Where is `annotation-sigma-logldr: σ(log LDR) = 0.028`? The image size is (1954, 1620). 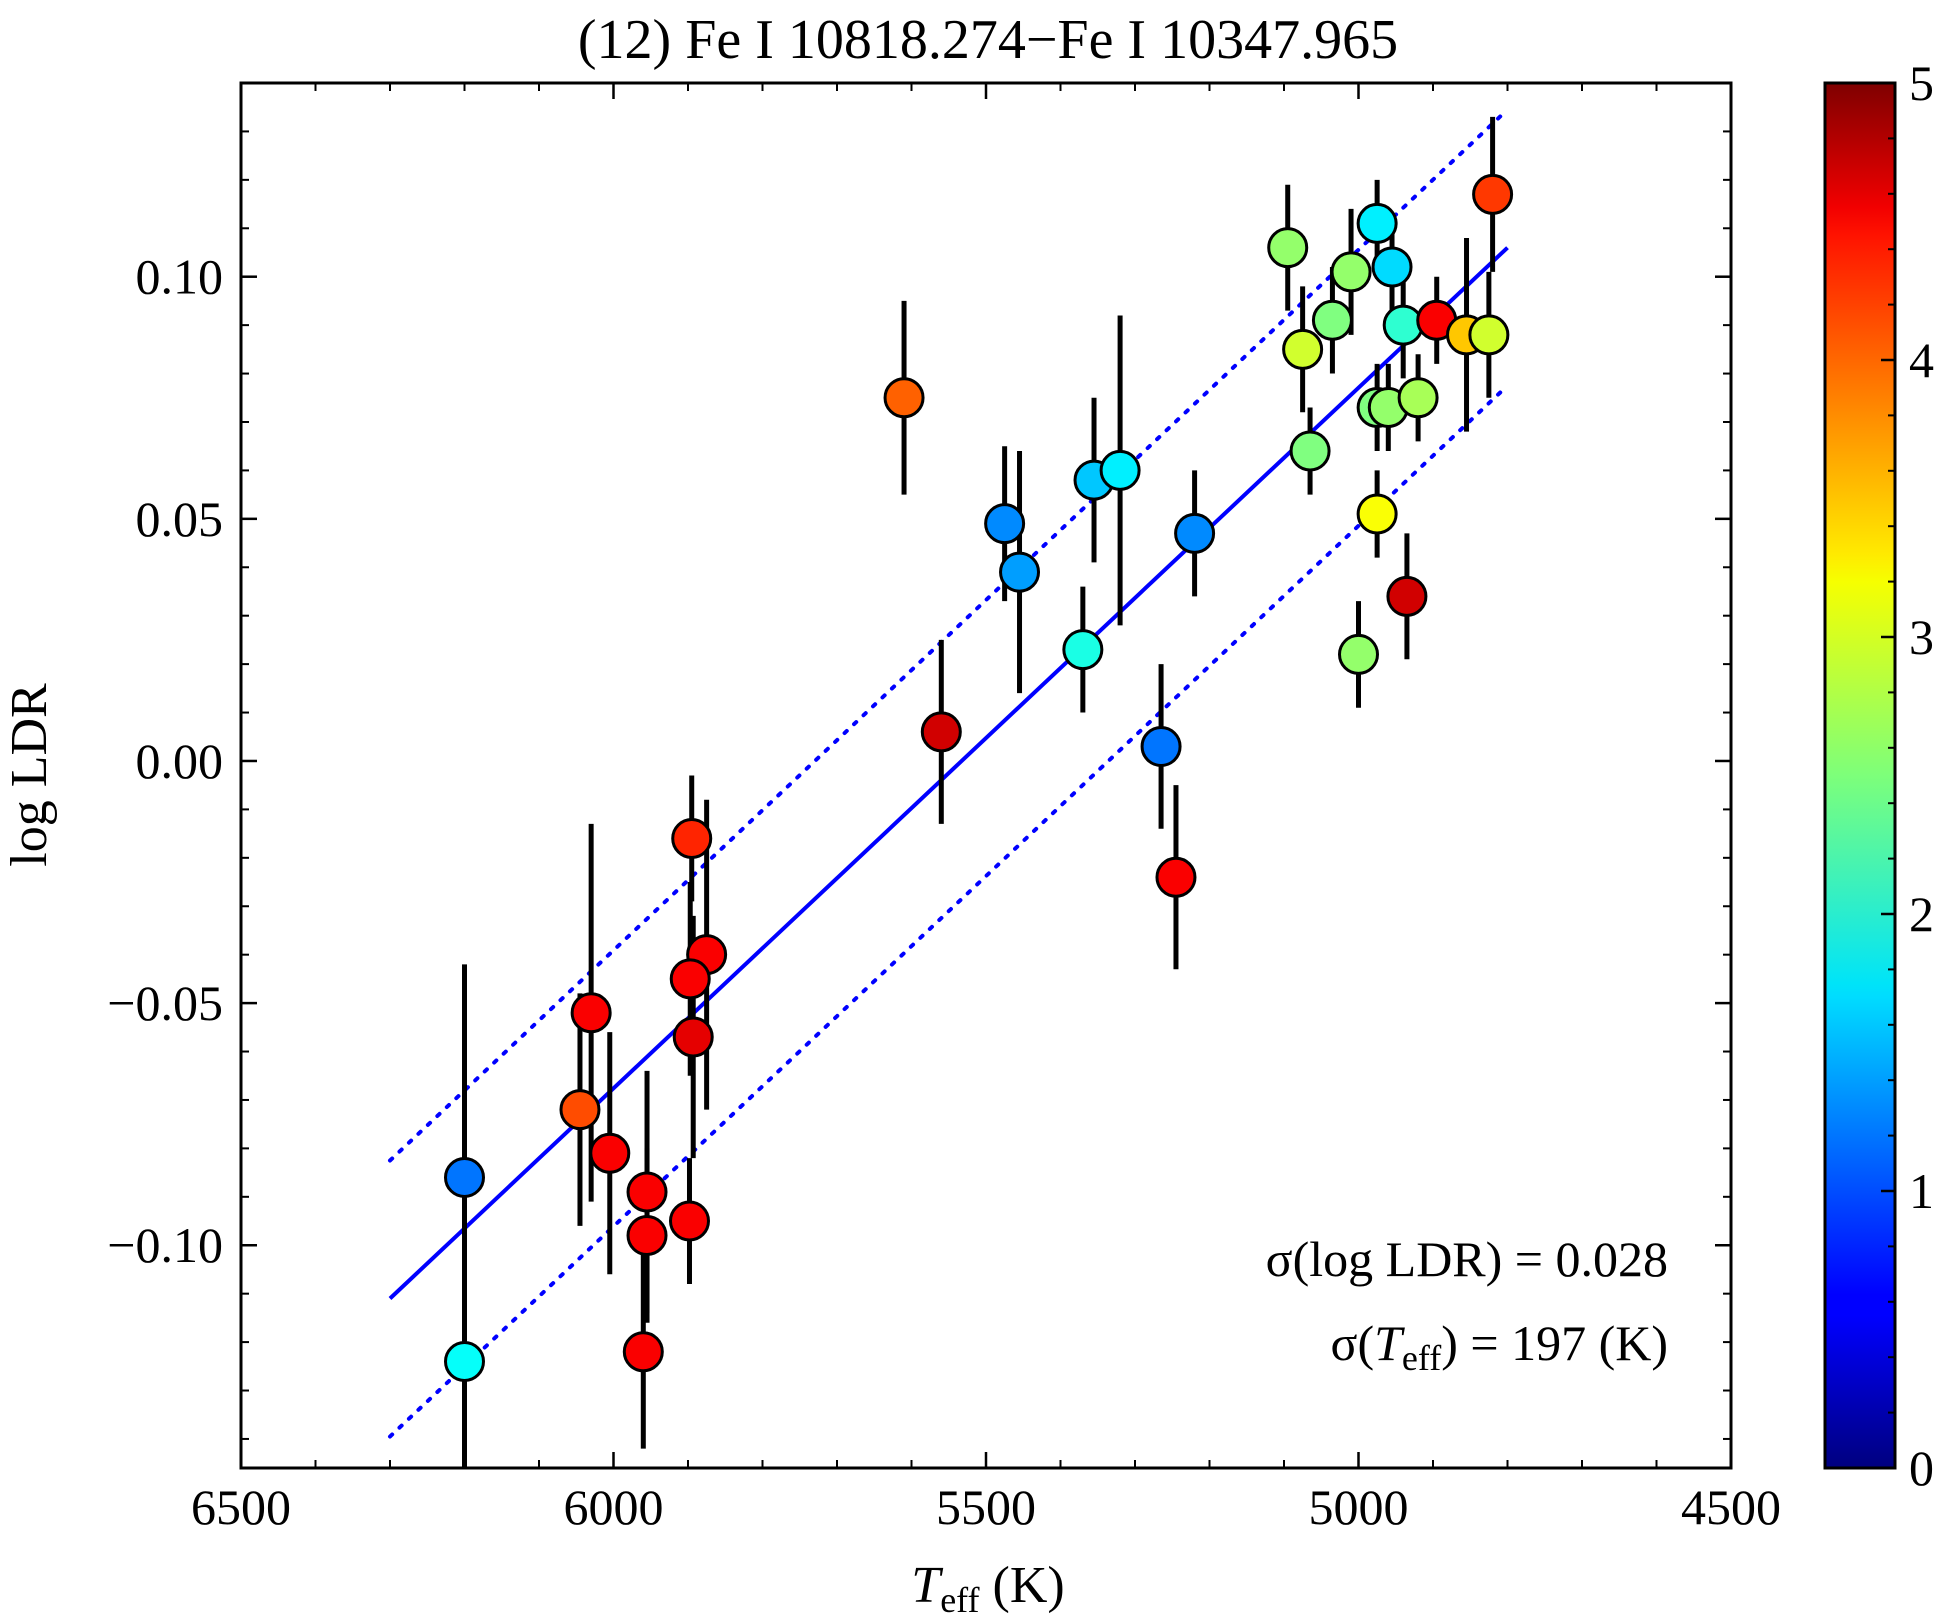 annotation-sigma-logldr: σ(log LDR) = 0.028 is located at coordinates (1467, 1259).